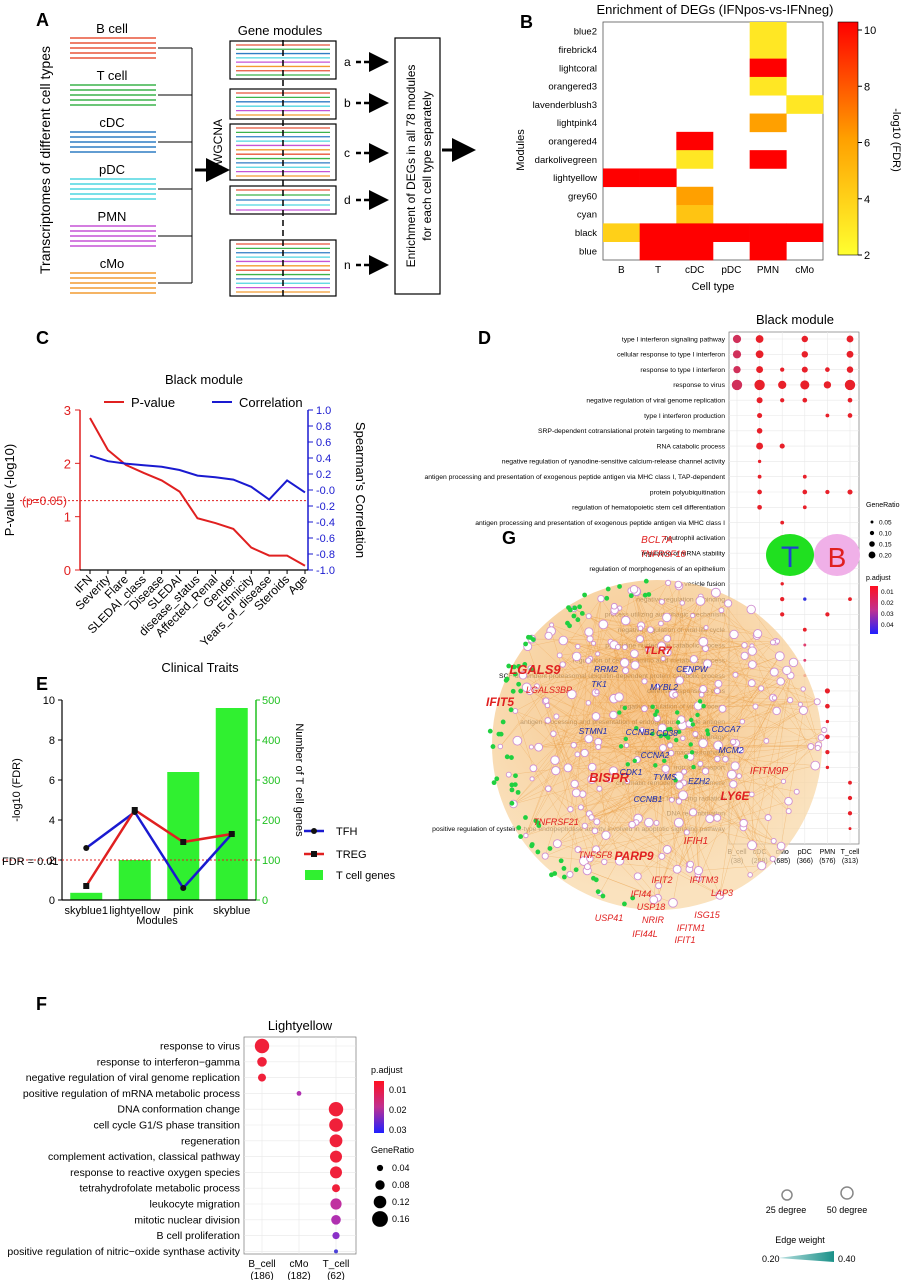 The width and height of the screenshot is (906, 1280). Describe the element at coordinates (586, 233) in the screenshot. I see `heatmap-row-label: black` at that location.